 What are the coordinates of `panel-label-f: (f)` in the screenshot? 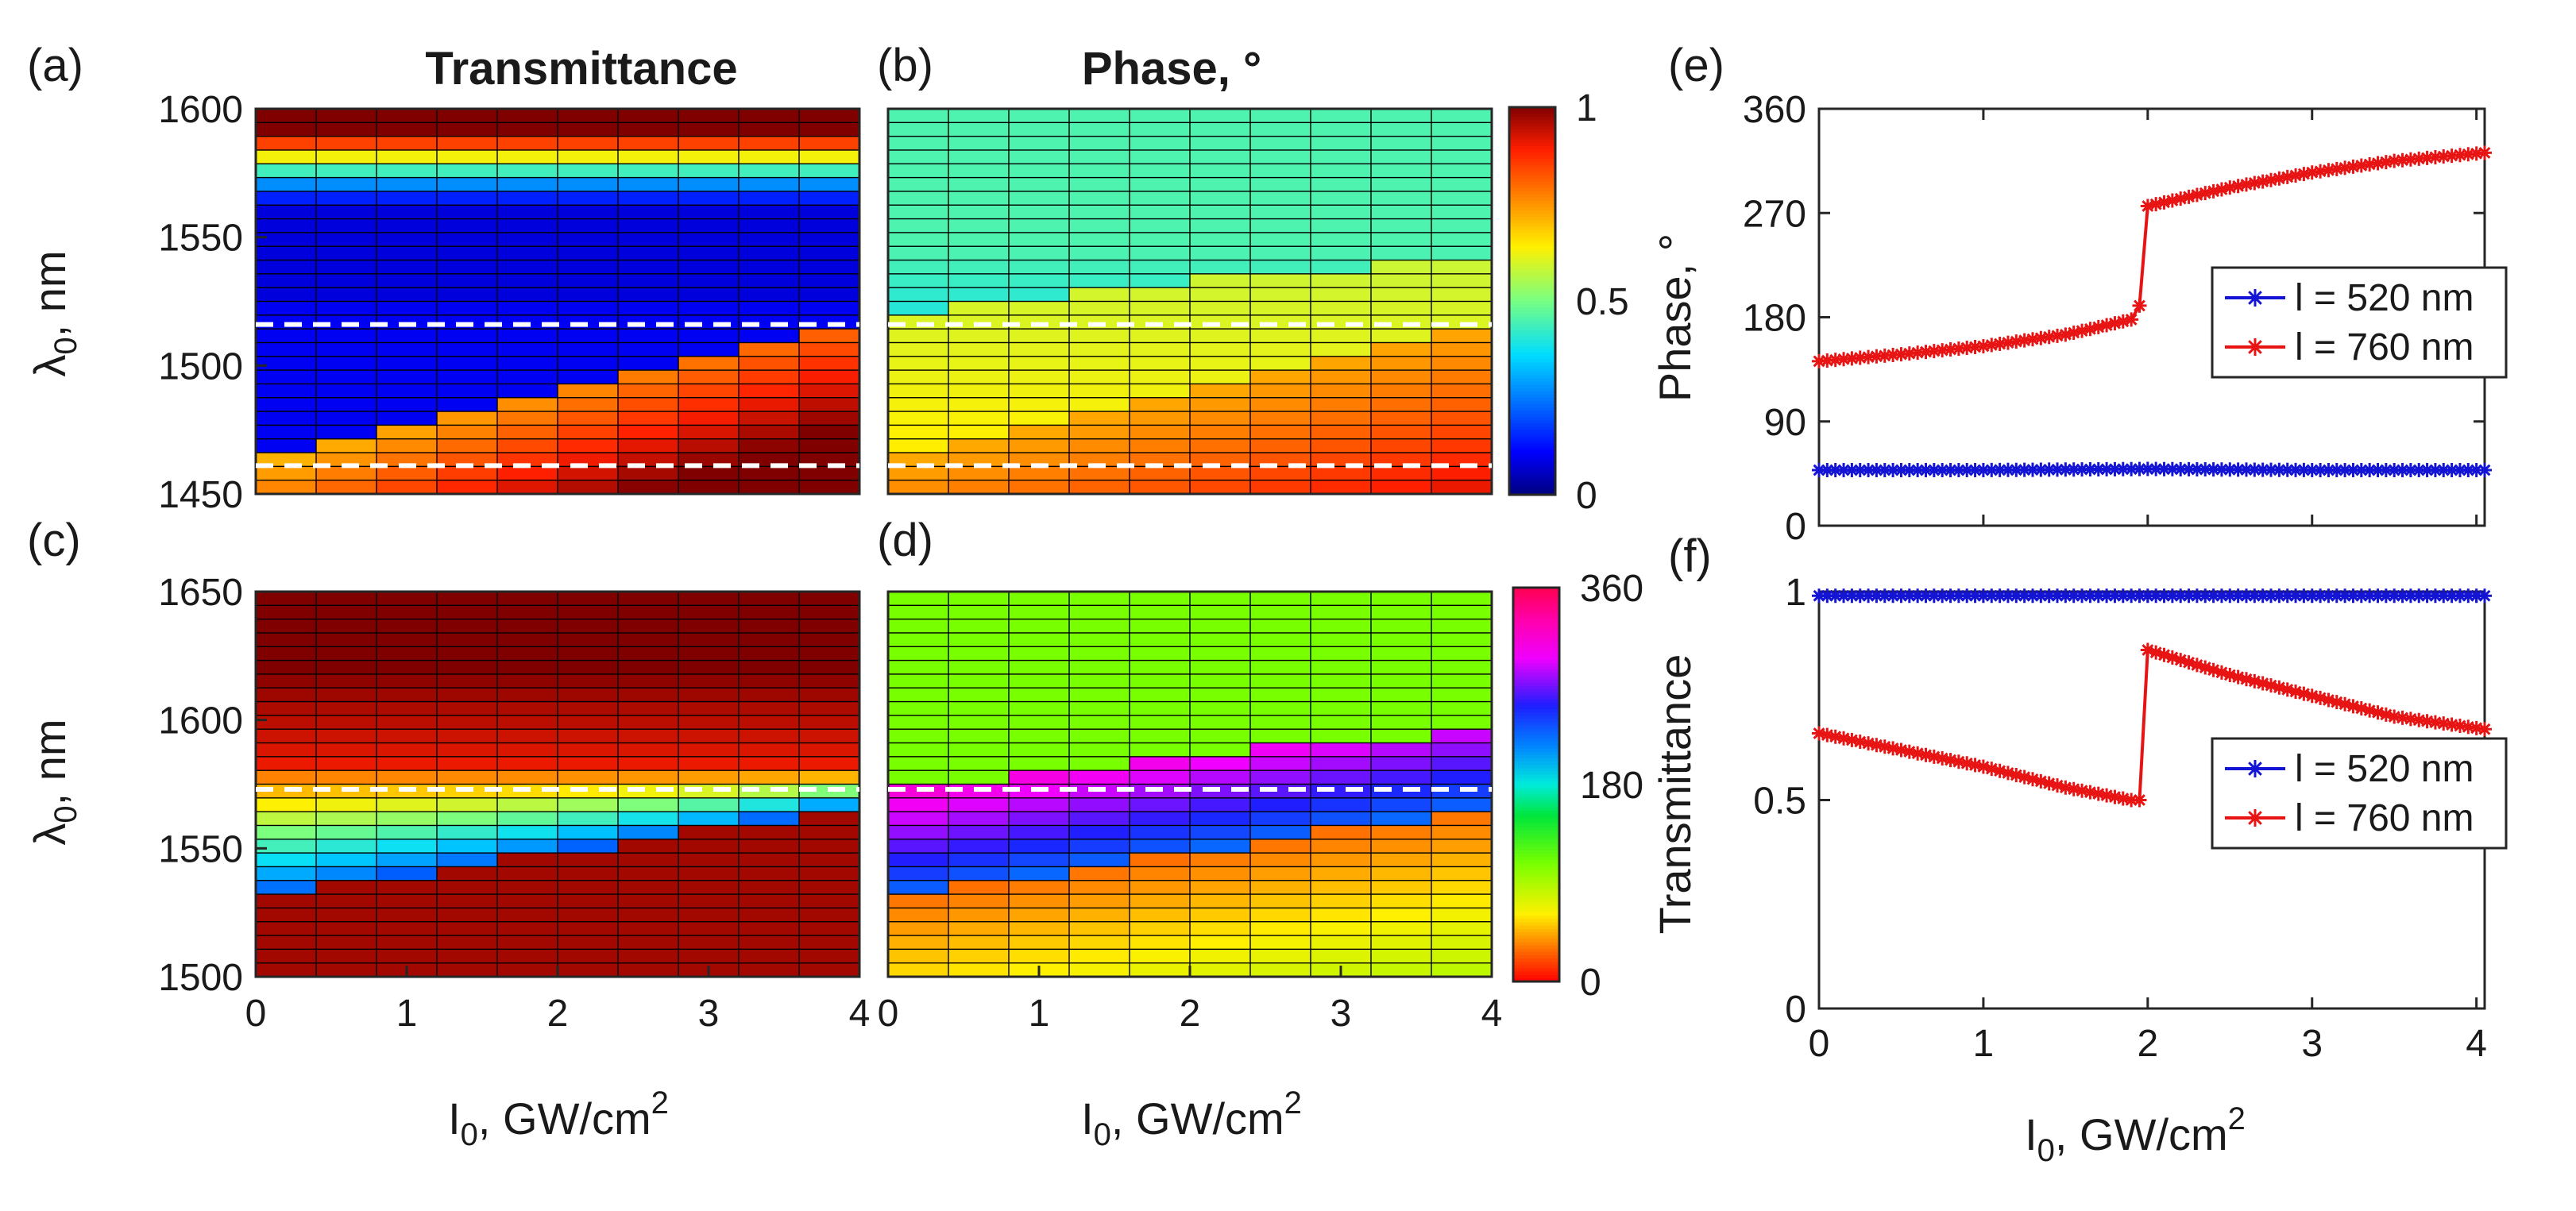 It's located at (1690, 556).